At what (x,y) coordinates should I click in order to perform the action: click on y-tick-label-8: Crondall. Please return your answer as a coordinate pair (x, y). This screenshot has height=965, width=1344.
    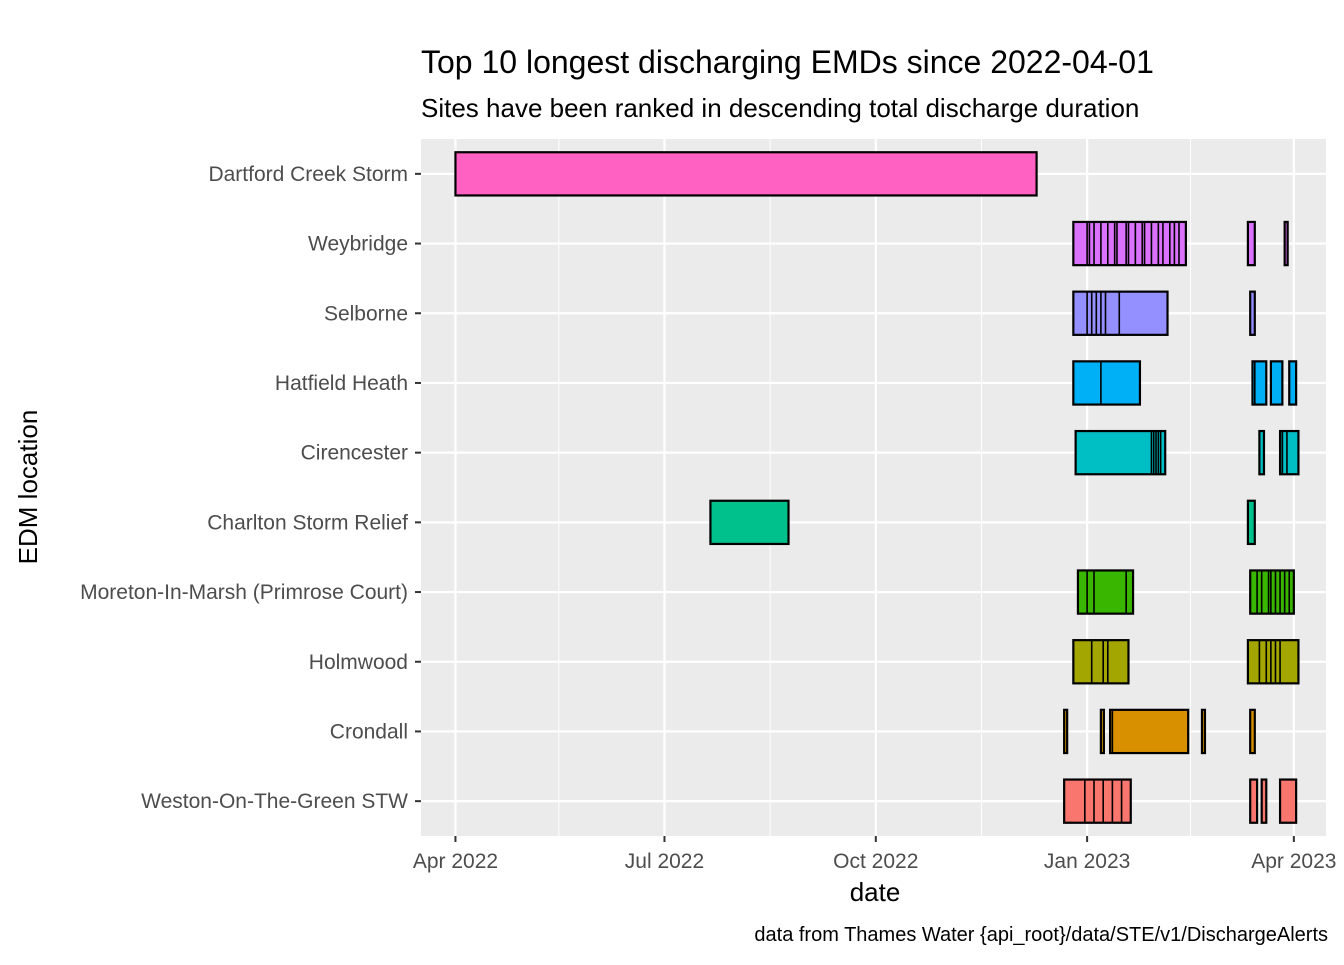
    Looking at the image, I should click on (369, 731).